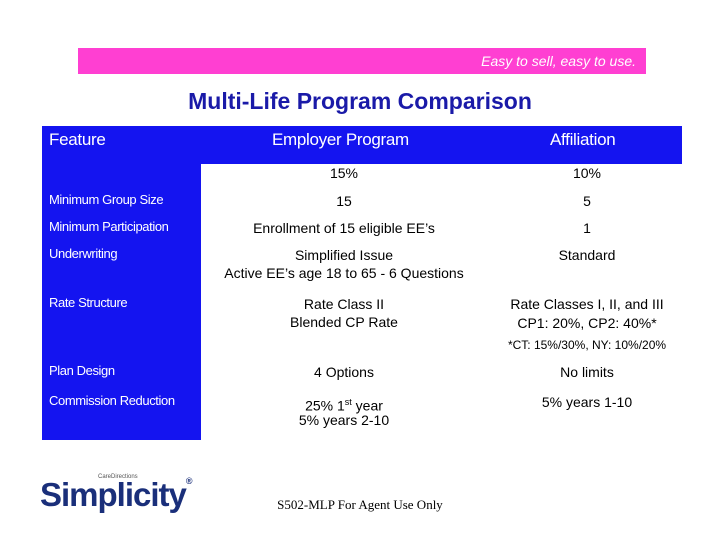 The height and width of the screenshot is (540, 720). Describe the element at coordinates (344, 322) in the screenshot. I see `employer-rate-line2: Blended CP Rate` at that location.